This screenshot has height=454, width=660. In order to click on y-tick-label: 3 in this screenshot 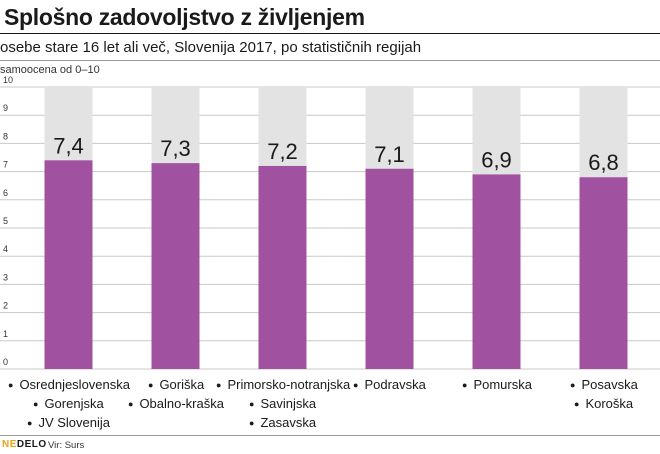, I will do `click(5, 277)`.